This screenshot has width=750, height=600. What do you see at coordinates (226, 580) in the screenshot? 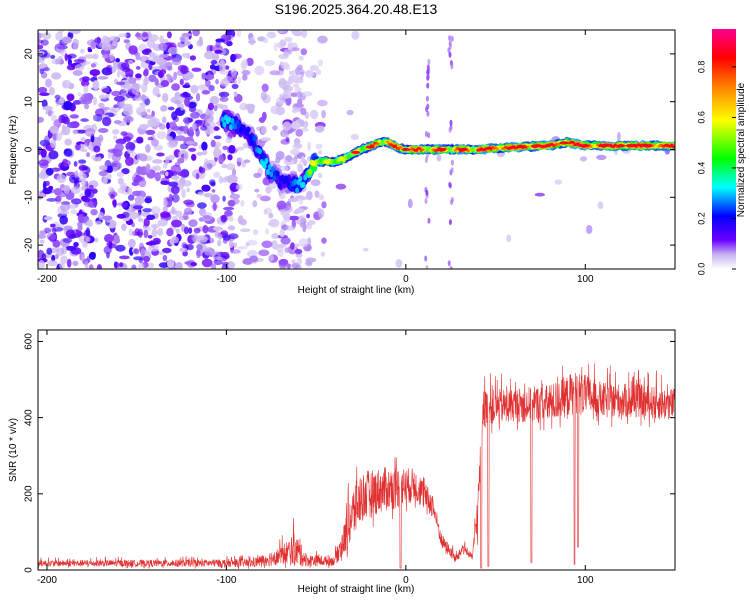
I see `snr-x-tick-label: -100` at bounding box center [226, 580].